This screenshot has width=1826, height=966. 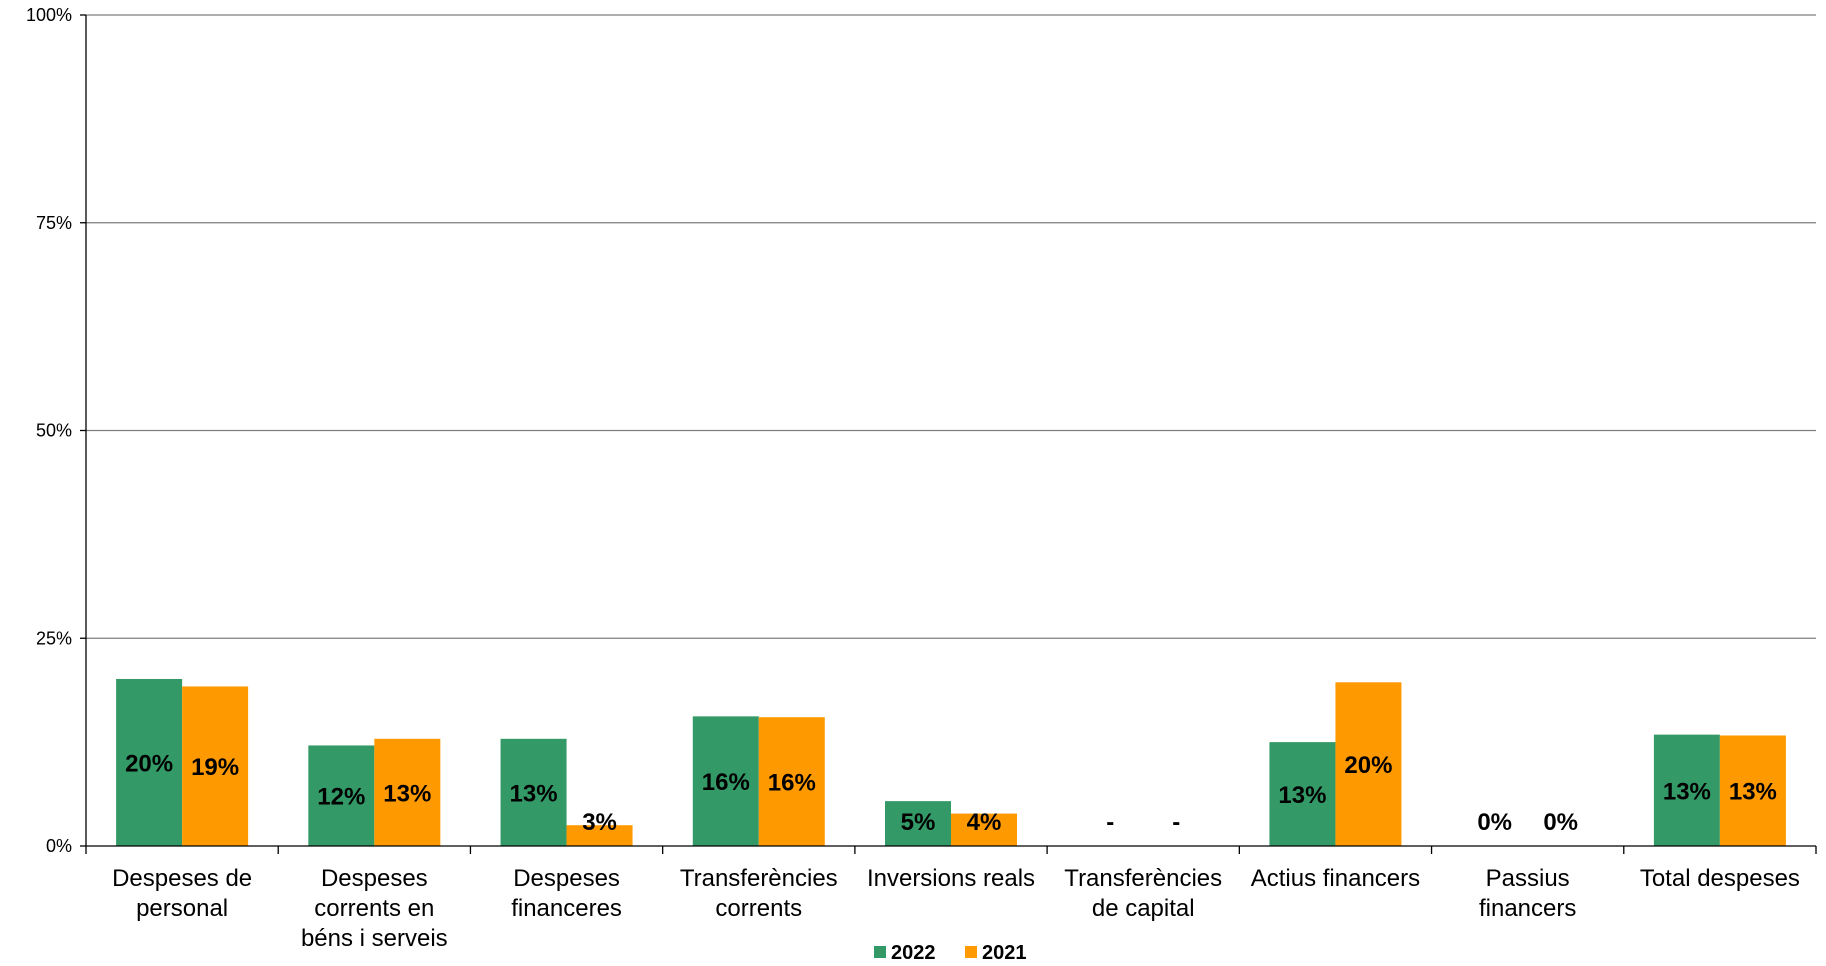 I want to click on category-label: Passius financers, so click(x=1527, y=893).